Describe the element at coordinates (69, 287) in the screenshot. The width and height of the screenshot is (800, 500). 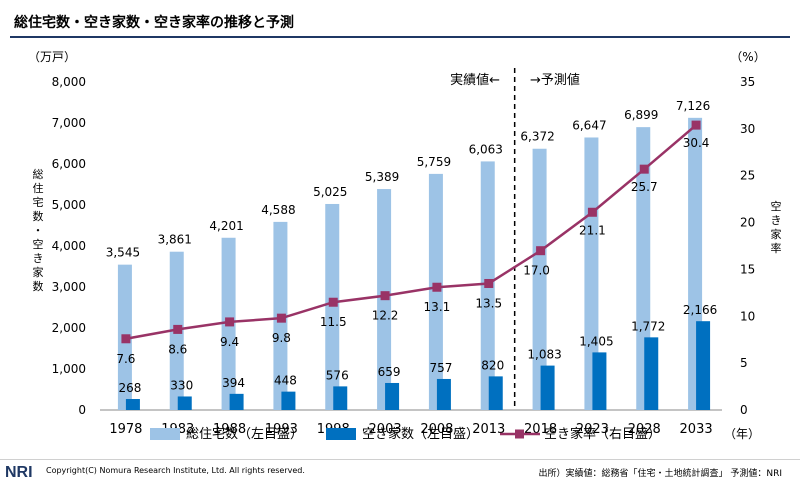
I see `left-tick-label: 3,000` at that location.